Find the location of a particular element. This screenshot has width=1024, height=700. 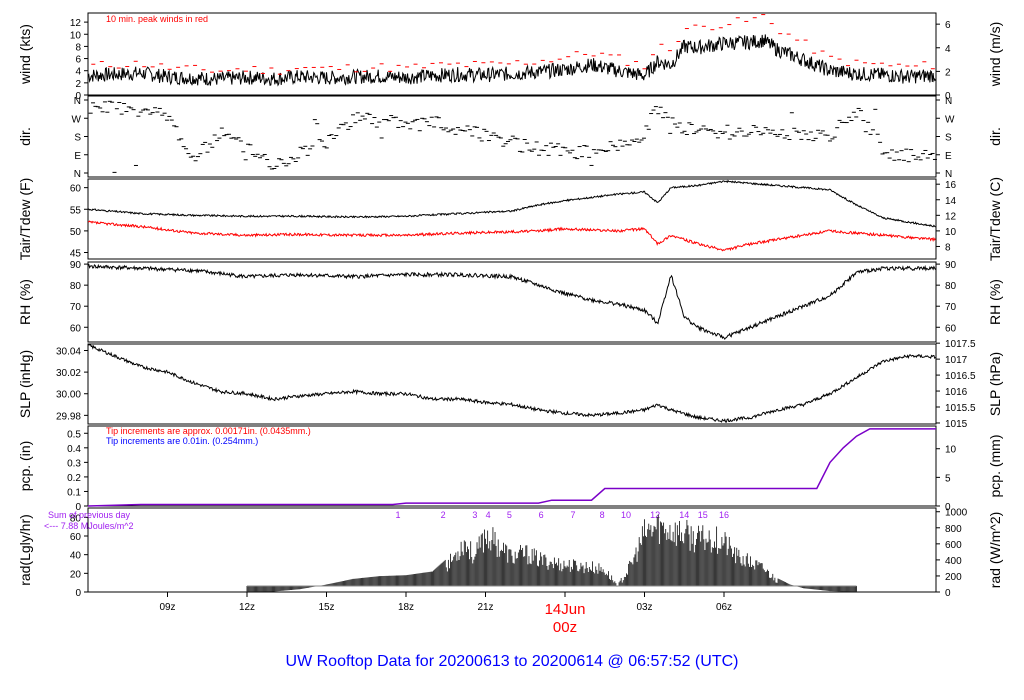

y-tick-label-right: W is located at coordinates (950, 119).